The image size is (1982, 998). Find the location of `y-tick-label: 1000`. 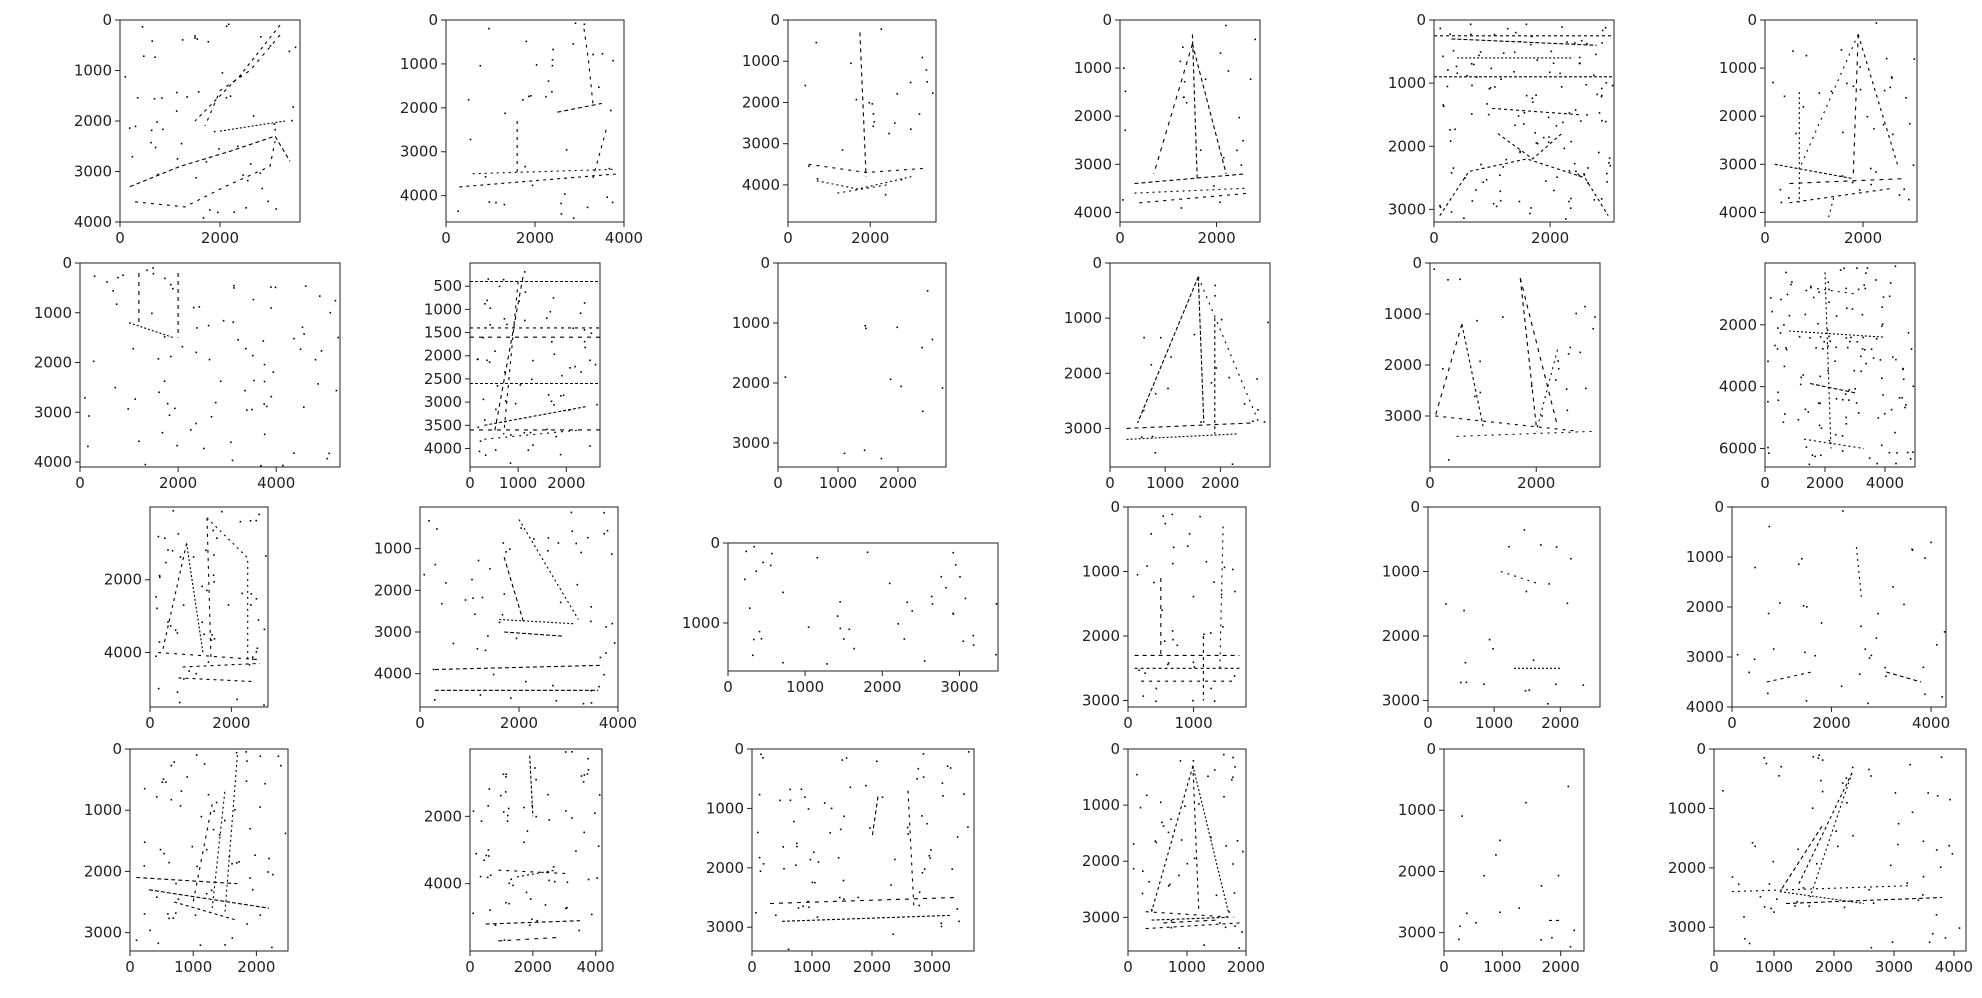

y-tick-label: 1000 is located at coordinates (1093, 68).